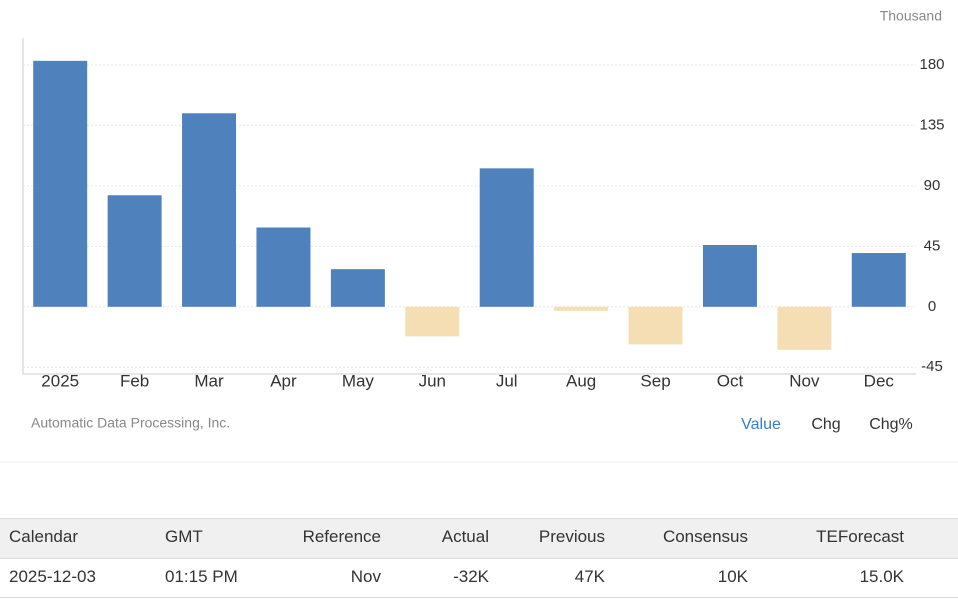 Image resolution: width=958 pixels, height=601 pixels. I want to click on x-tick-label: Nov, so click(804, 380).